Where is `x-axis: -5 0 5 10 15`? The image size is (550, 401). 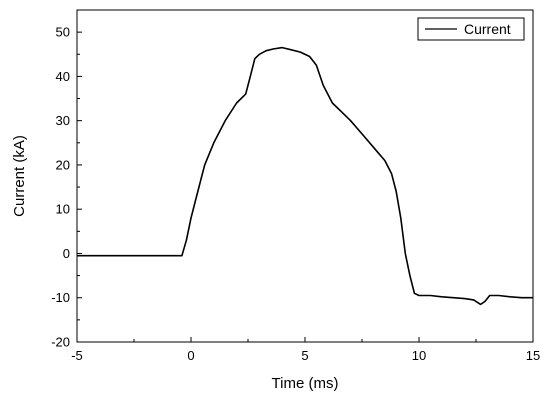 x-axis: -5 0 5 10 15 is located at coordinates (305, 350).